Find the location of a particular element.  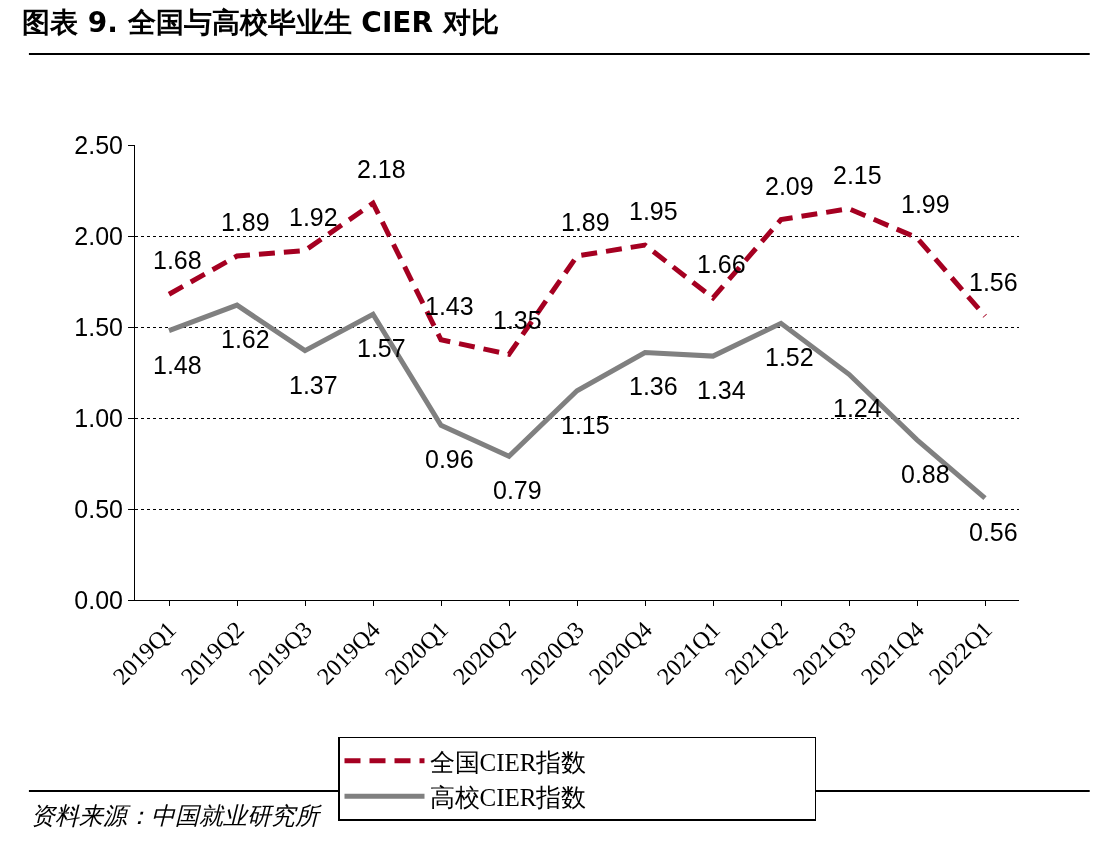

y-tick-label: 2.00 is located at coordinates (98, 235).